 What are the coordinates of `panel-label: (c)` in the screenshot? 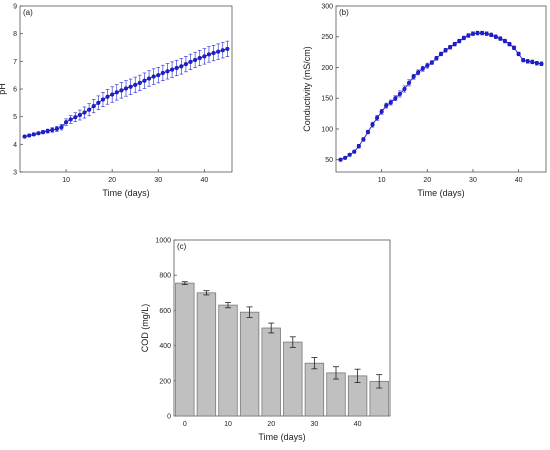 It's located at (182, 246).